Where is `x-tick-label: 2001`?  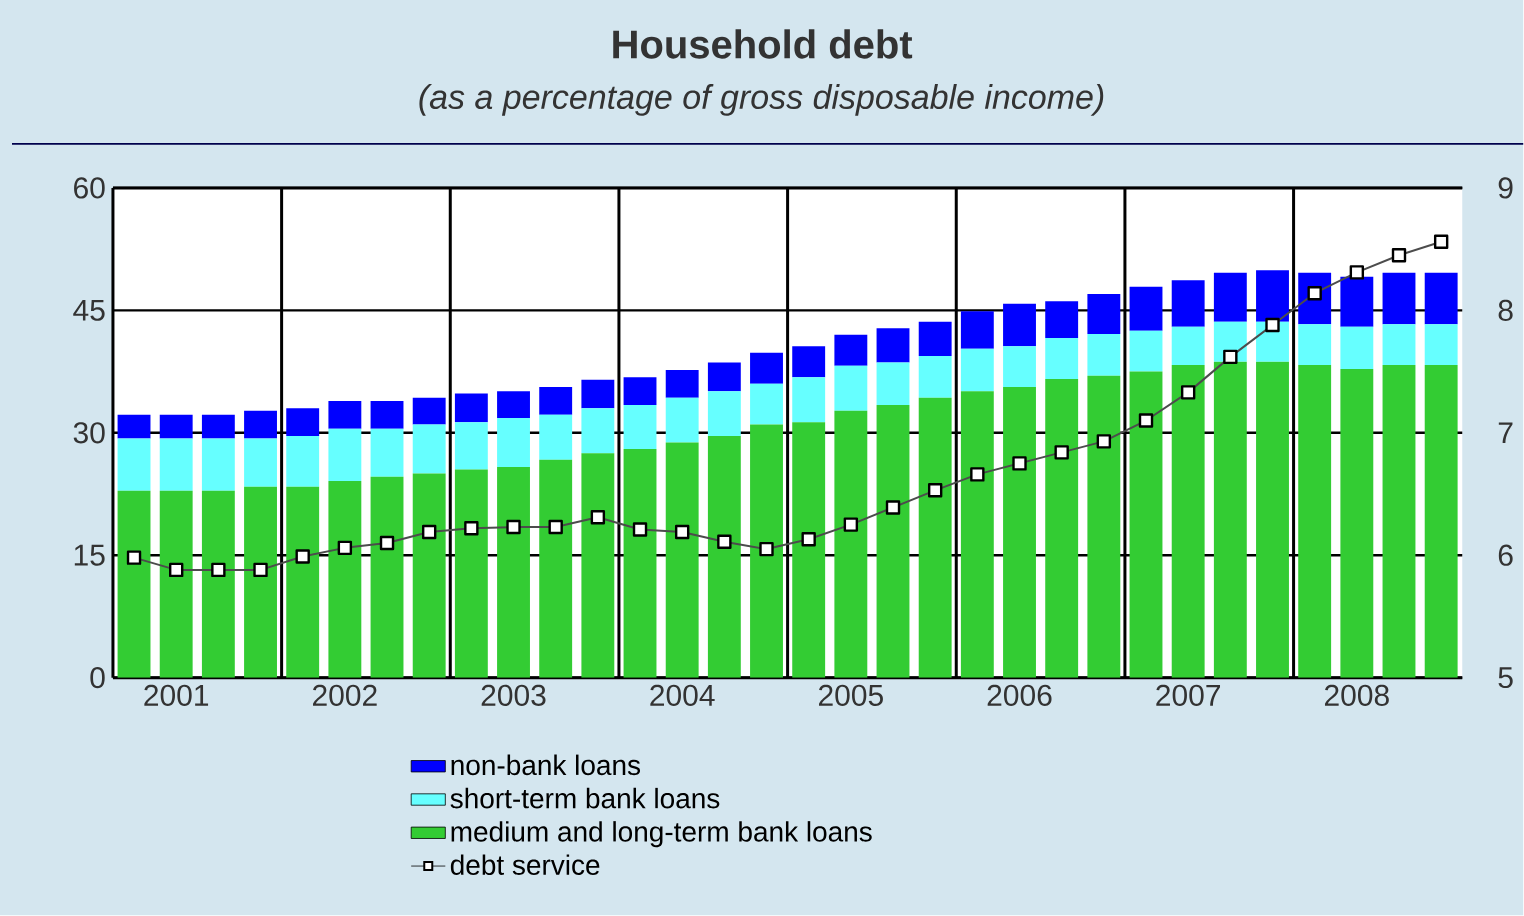 x-tick-label: 2001 is located at coordinates (176, 695).